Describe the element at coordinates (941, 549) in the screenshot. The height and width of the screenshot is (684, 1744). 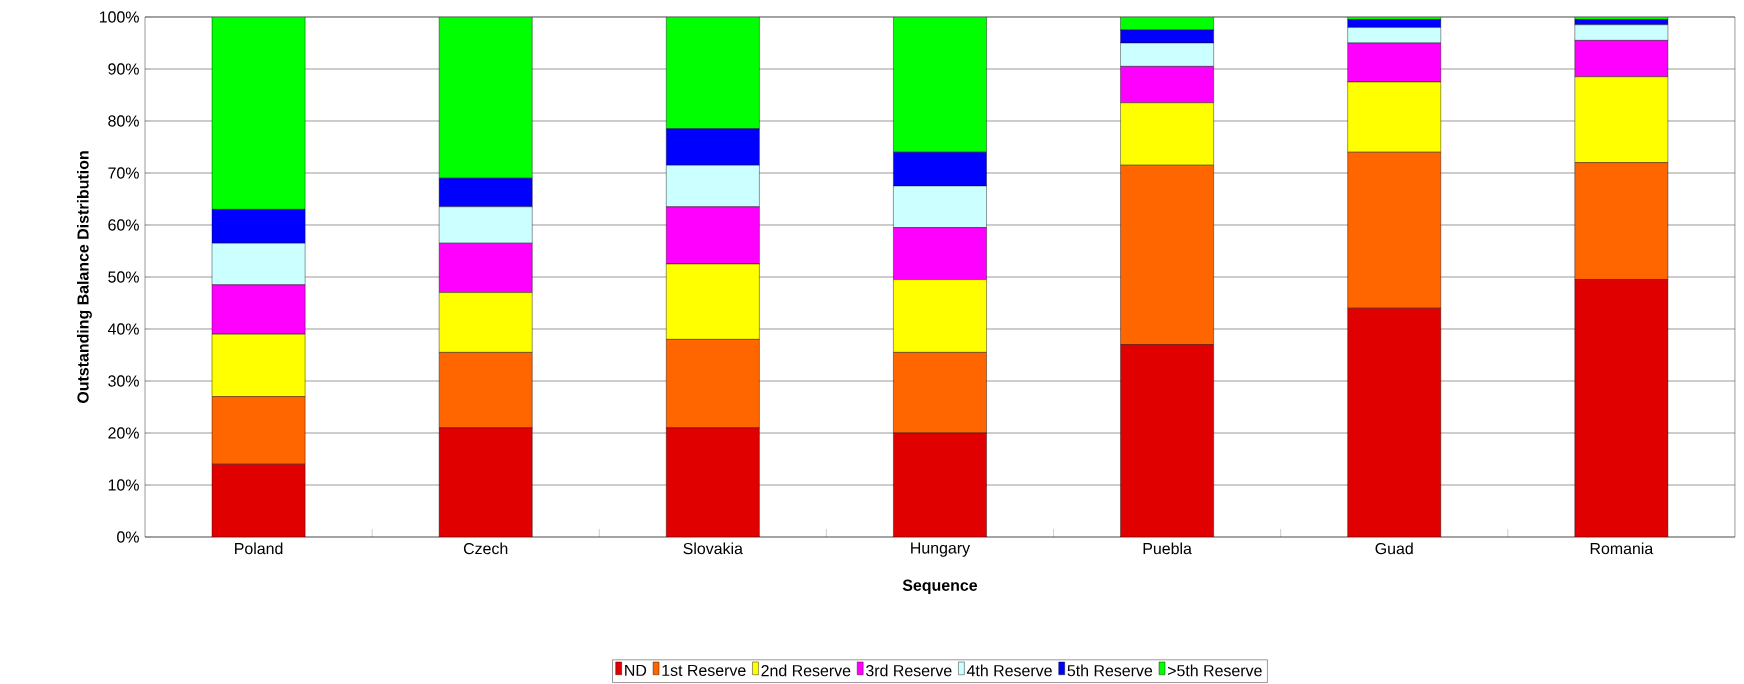
I see `x-tick-label: Hungary` at that location.